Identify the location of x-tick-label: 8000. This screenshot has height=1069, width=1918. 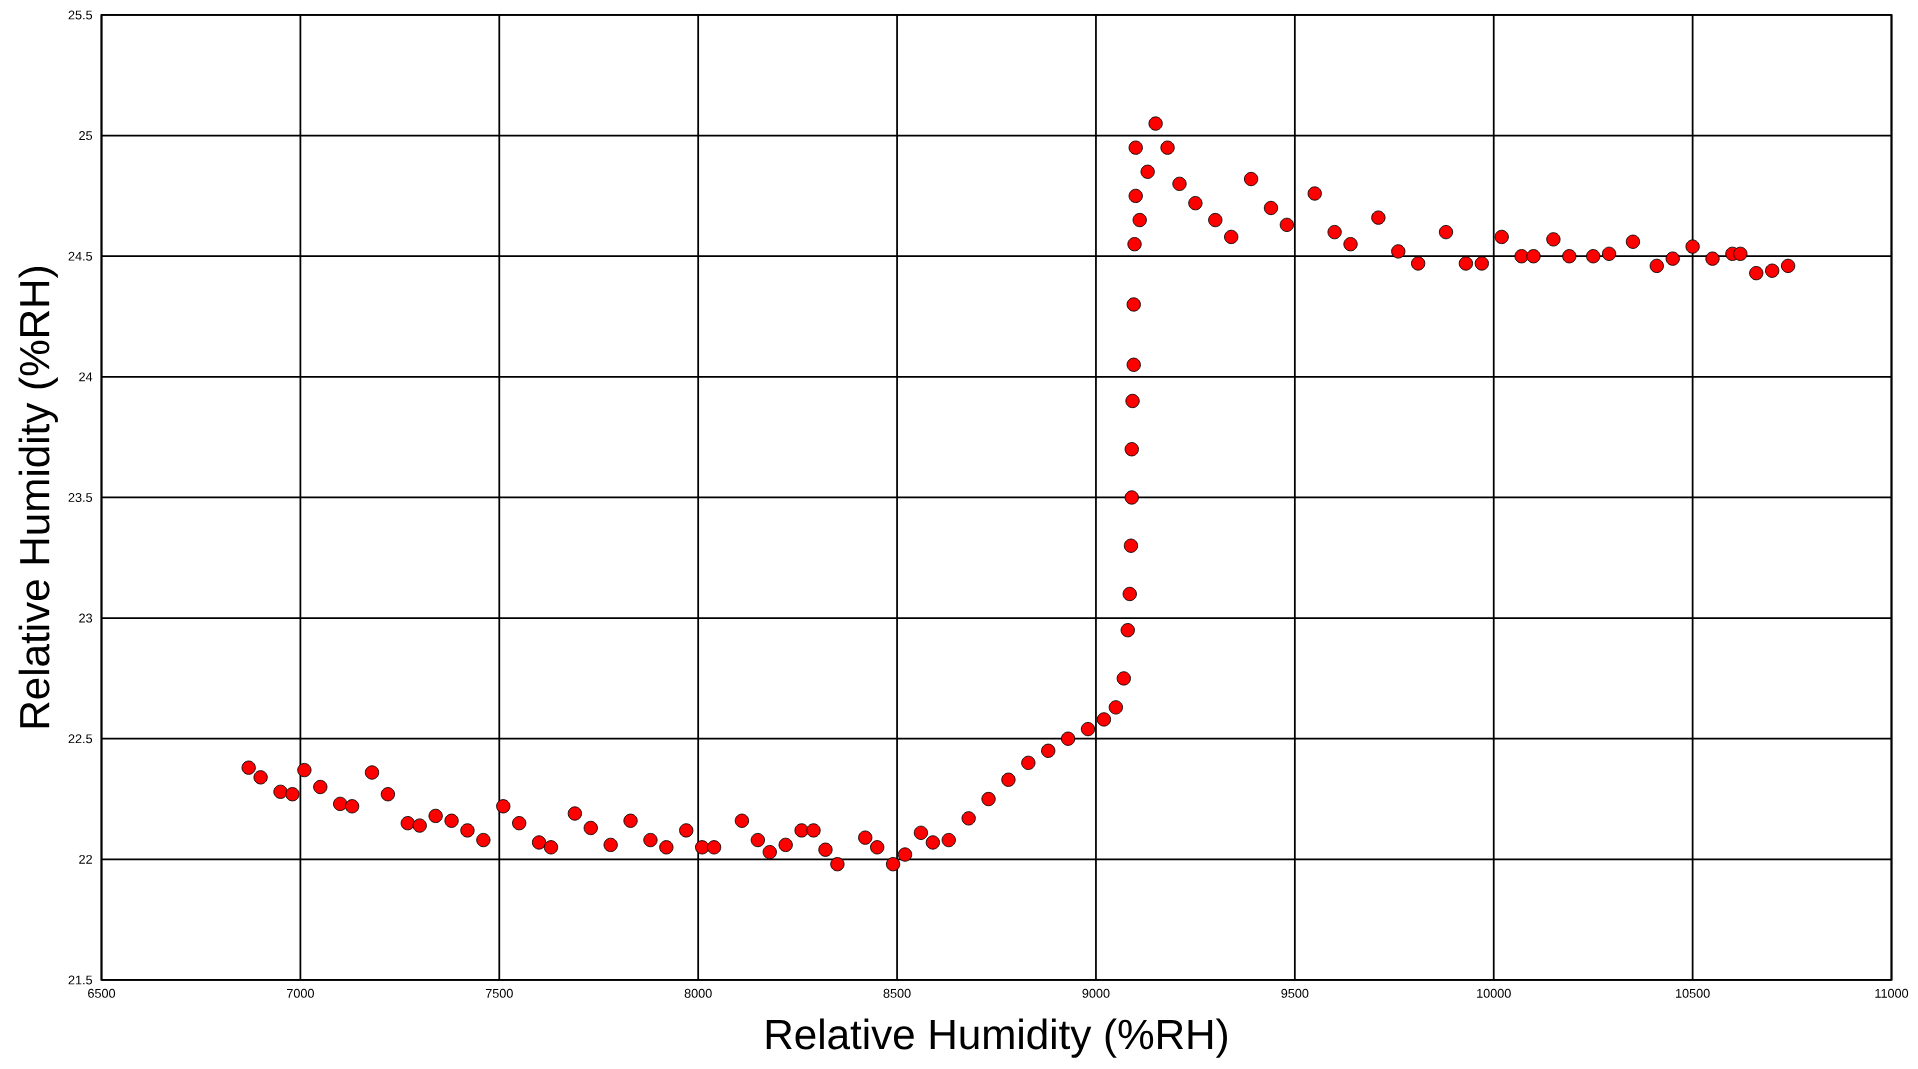
(698, 993).